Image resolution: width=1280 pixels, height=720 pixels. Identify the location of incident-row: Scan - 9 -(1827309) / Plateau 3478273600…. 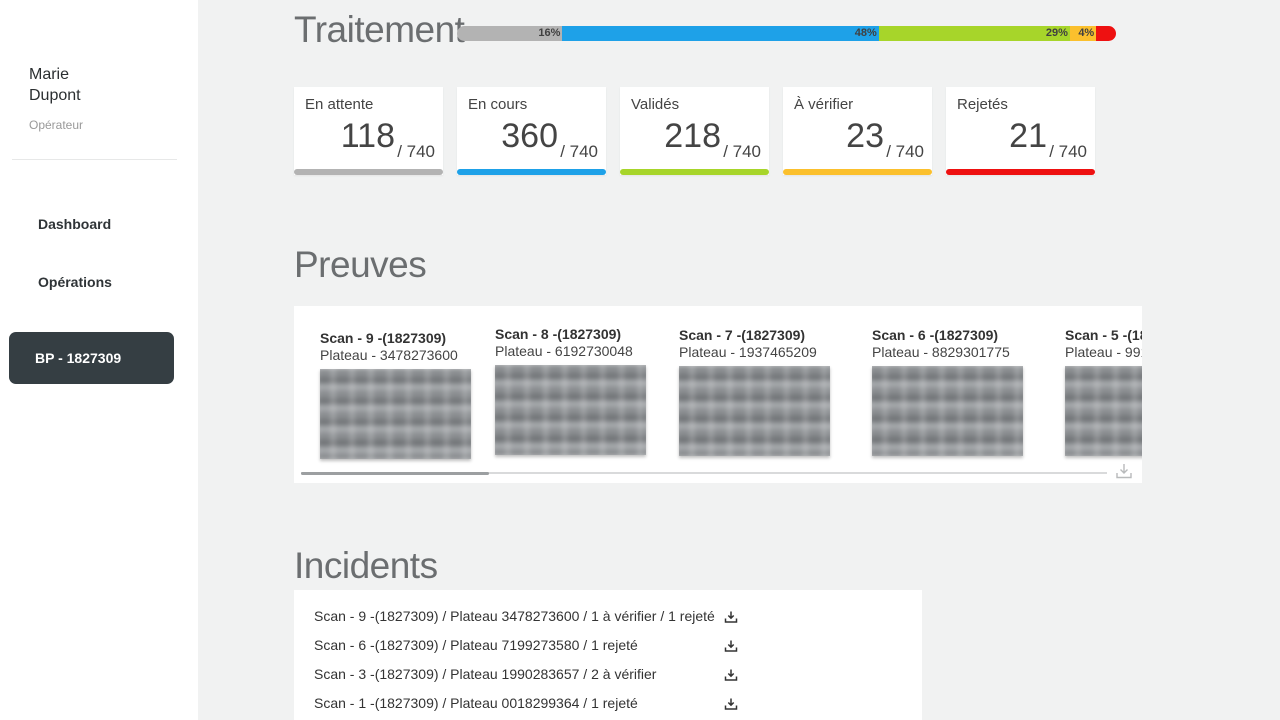
(514, 616).